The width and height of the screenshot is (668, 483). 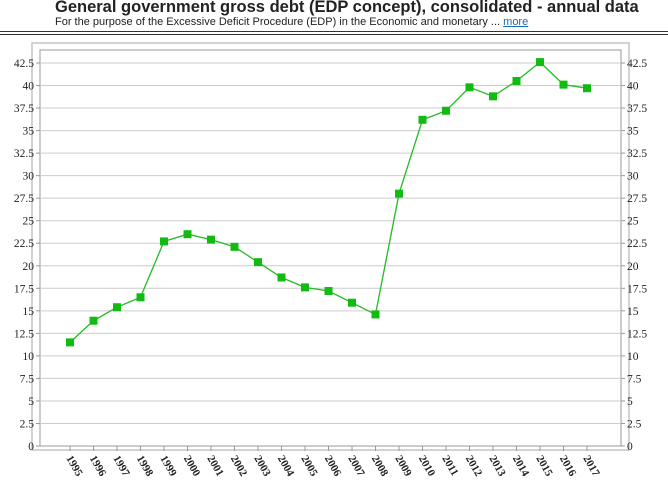 What do you see at coordinates (356, 466) in the screenshot?
I see `x-tick-label: 2007` at bounding box center [356, 466].